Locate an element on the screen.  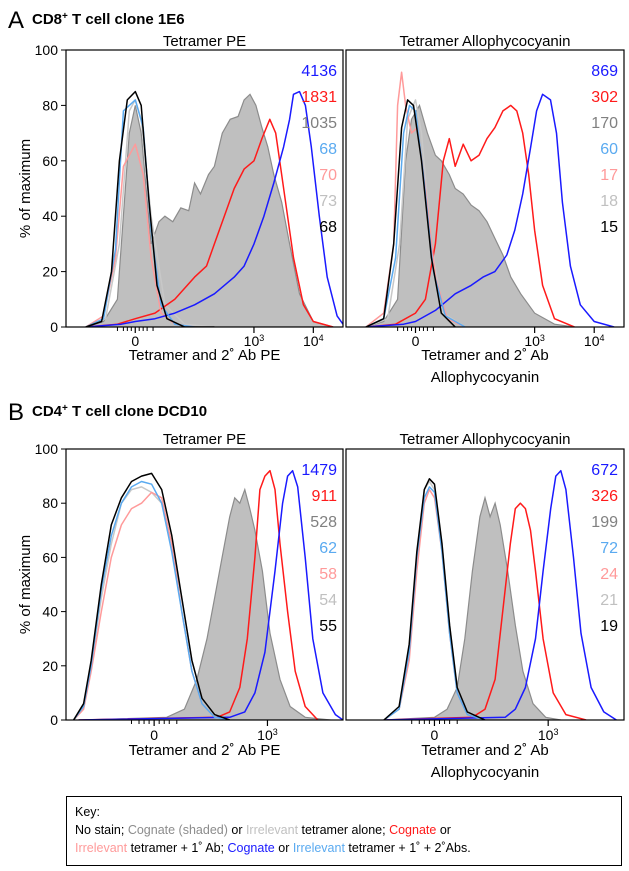
mfi-value: 19 is located at coordinates (609, 626).